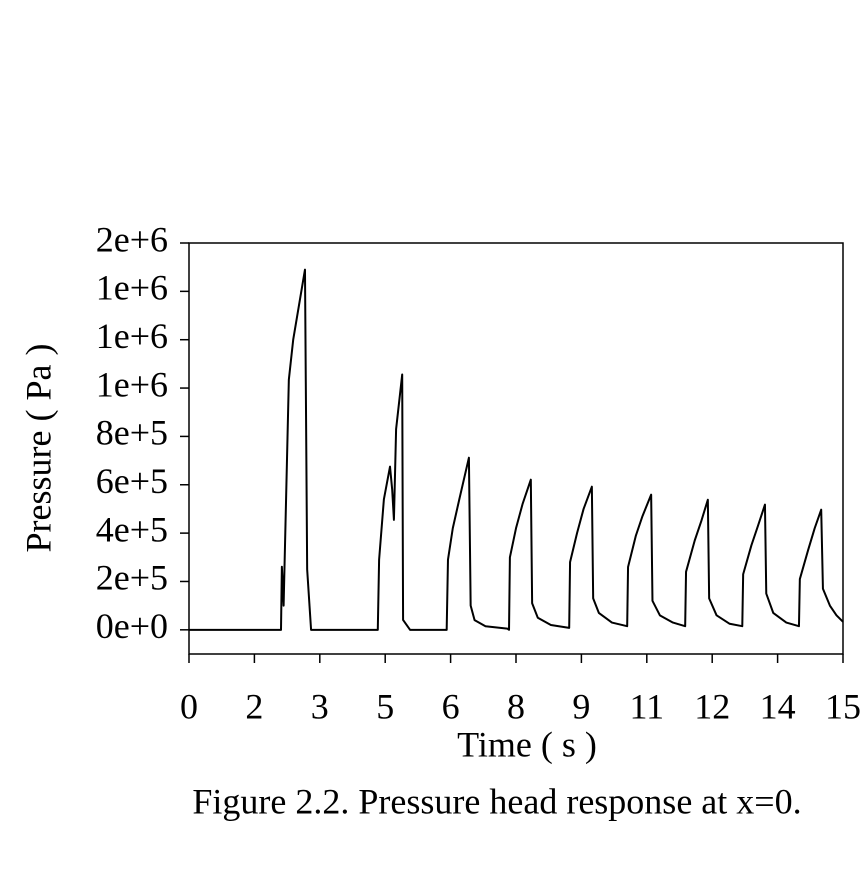  What do you see at coordinates (132, 481) in the screenshot?
I see `y-tick-label: 6e+5` at bounding box center [132, 481].